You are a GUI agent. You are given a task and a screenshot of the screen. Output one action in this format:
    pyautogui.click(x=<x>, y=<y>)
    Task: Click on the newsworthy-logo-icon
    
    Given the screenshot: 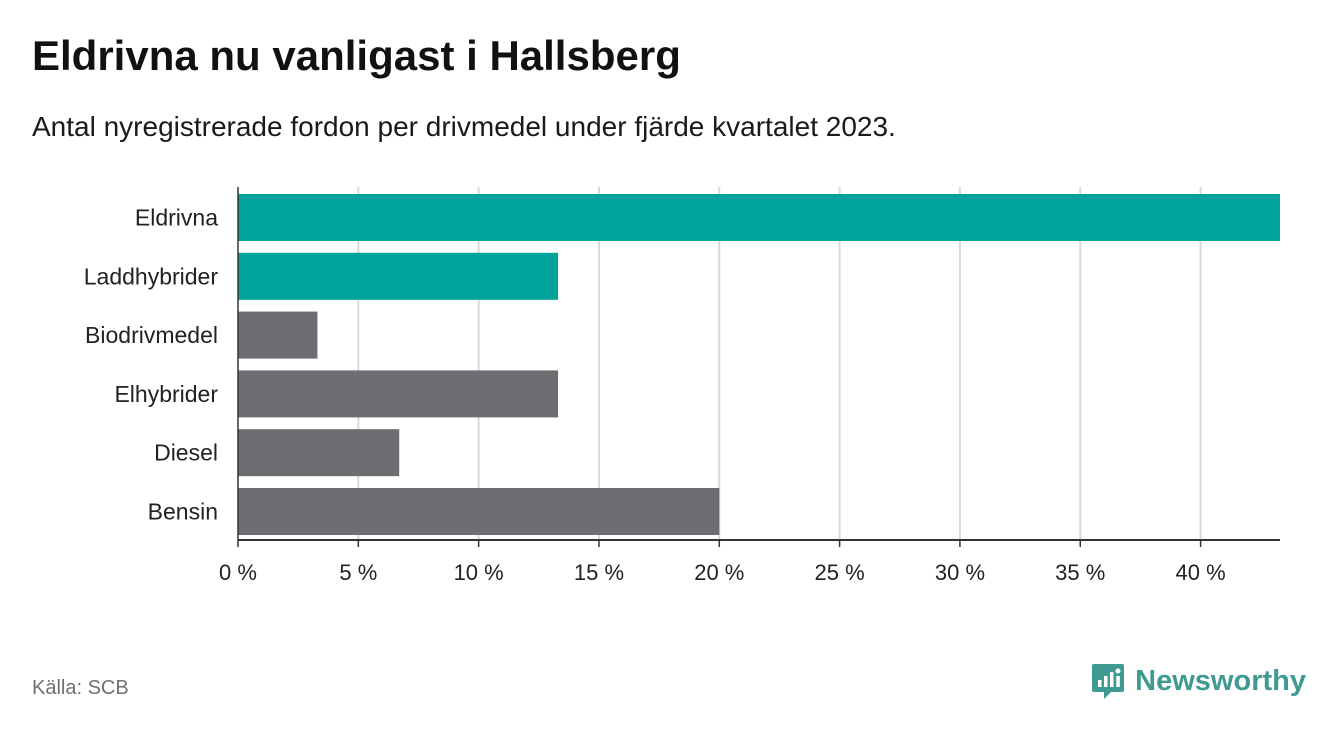 What is the action you would take?
    pyautogui.click(x=1108, y=681)
    